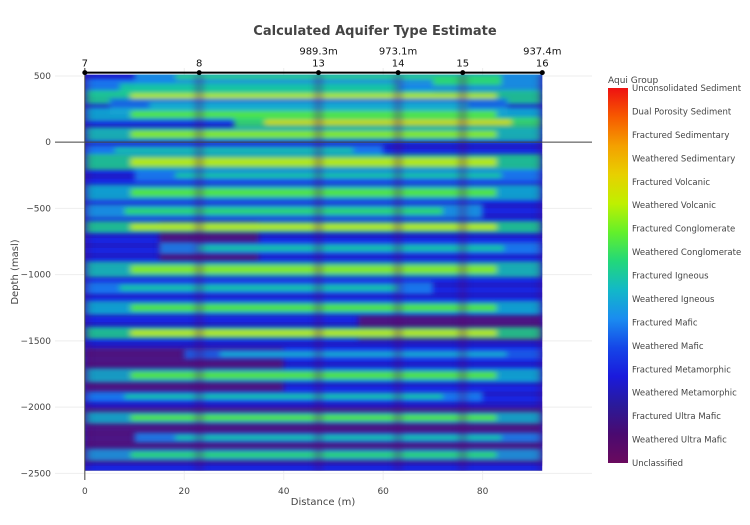 Image resolution: width=750 pixels, height=525 pixels. What do you see at coordinates (665, 323) in the screenshot?
I see `colorbar-label: Fractured Mafic` at bounding box center [665, 323].